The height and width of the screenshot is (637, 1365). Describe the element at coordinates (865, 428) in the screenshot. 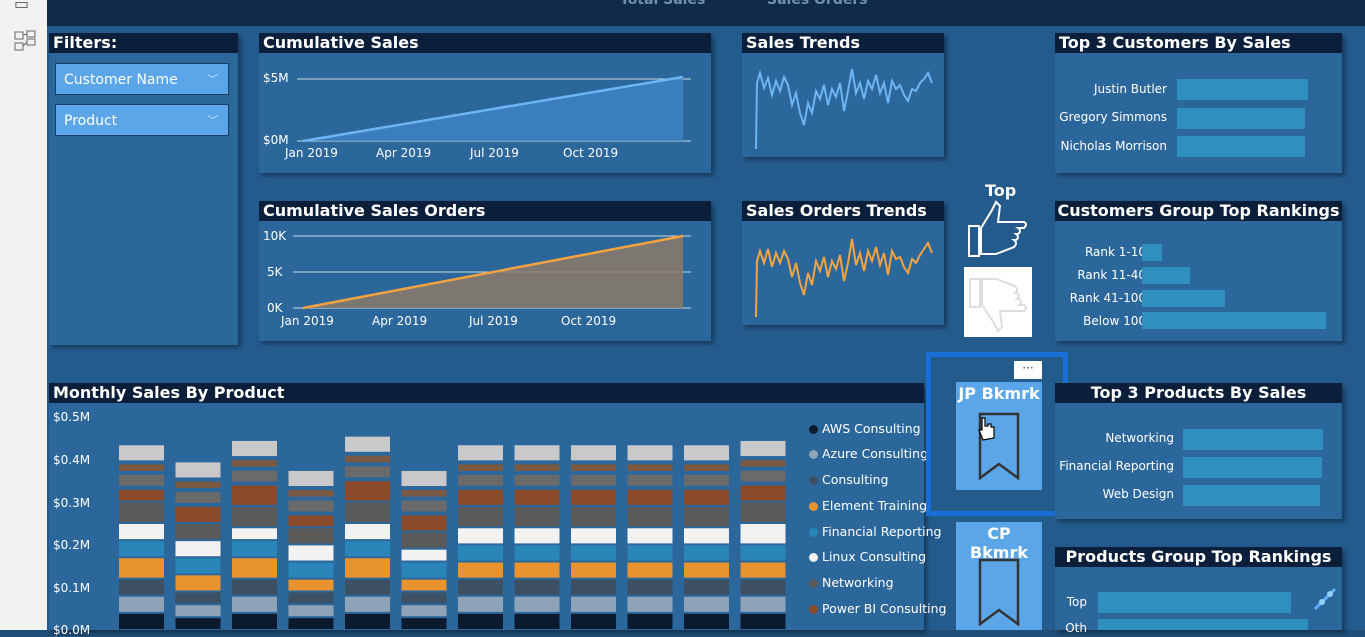

I see `legend-item: AWS Consulting` at that location.